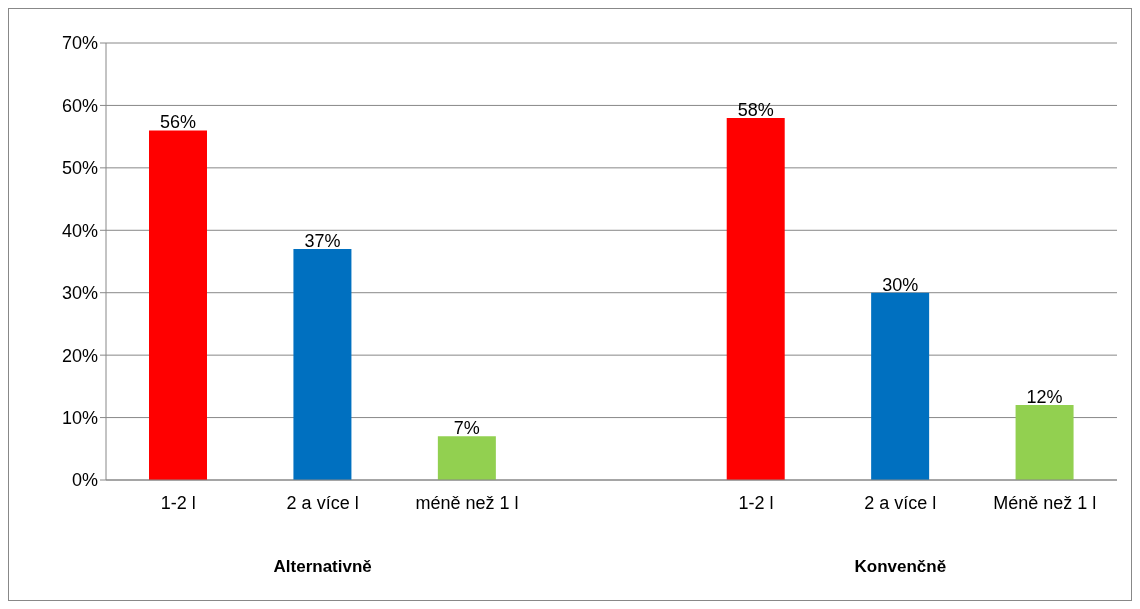 This screenshot has height=609, width=1140. What do you see at coordinates (79, 355) in the screenshot?
I see `y-tick-label: 20%` at bounding box center [79, 355].